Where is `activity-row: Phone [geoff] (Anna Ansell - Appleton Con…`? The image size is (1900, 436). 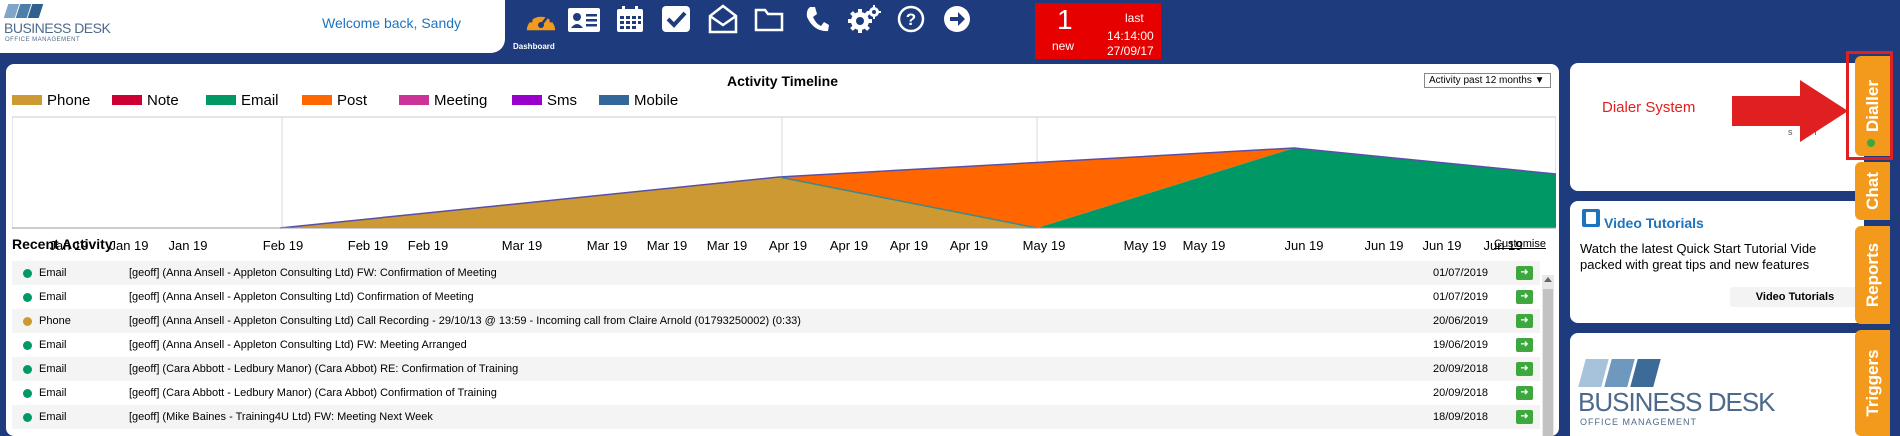 activity-row: Phone [geoff] (Anna Ansell - Appleton Con… is located at coordinates (776, 321).